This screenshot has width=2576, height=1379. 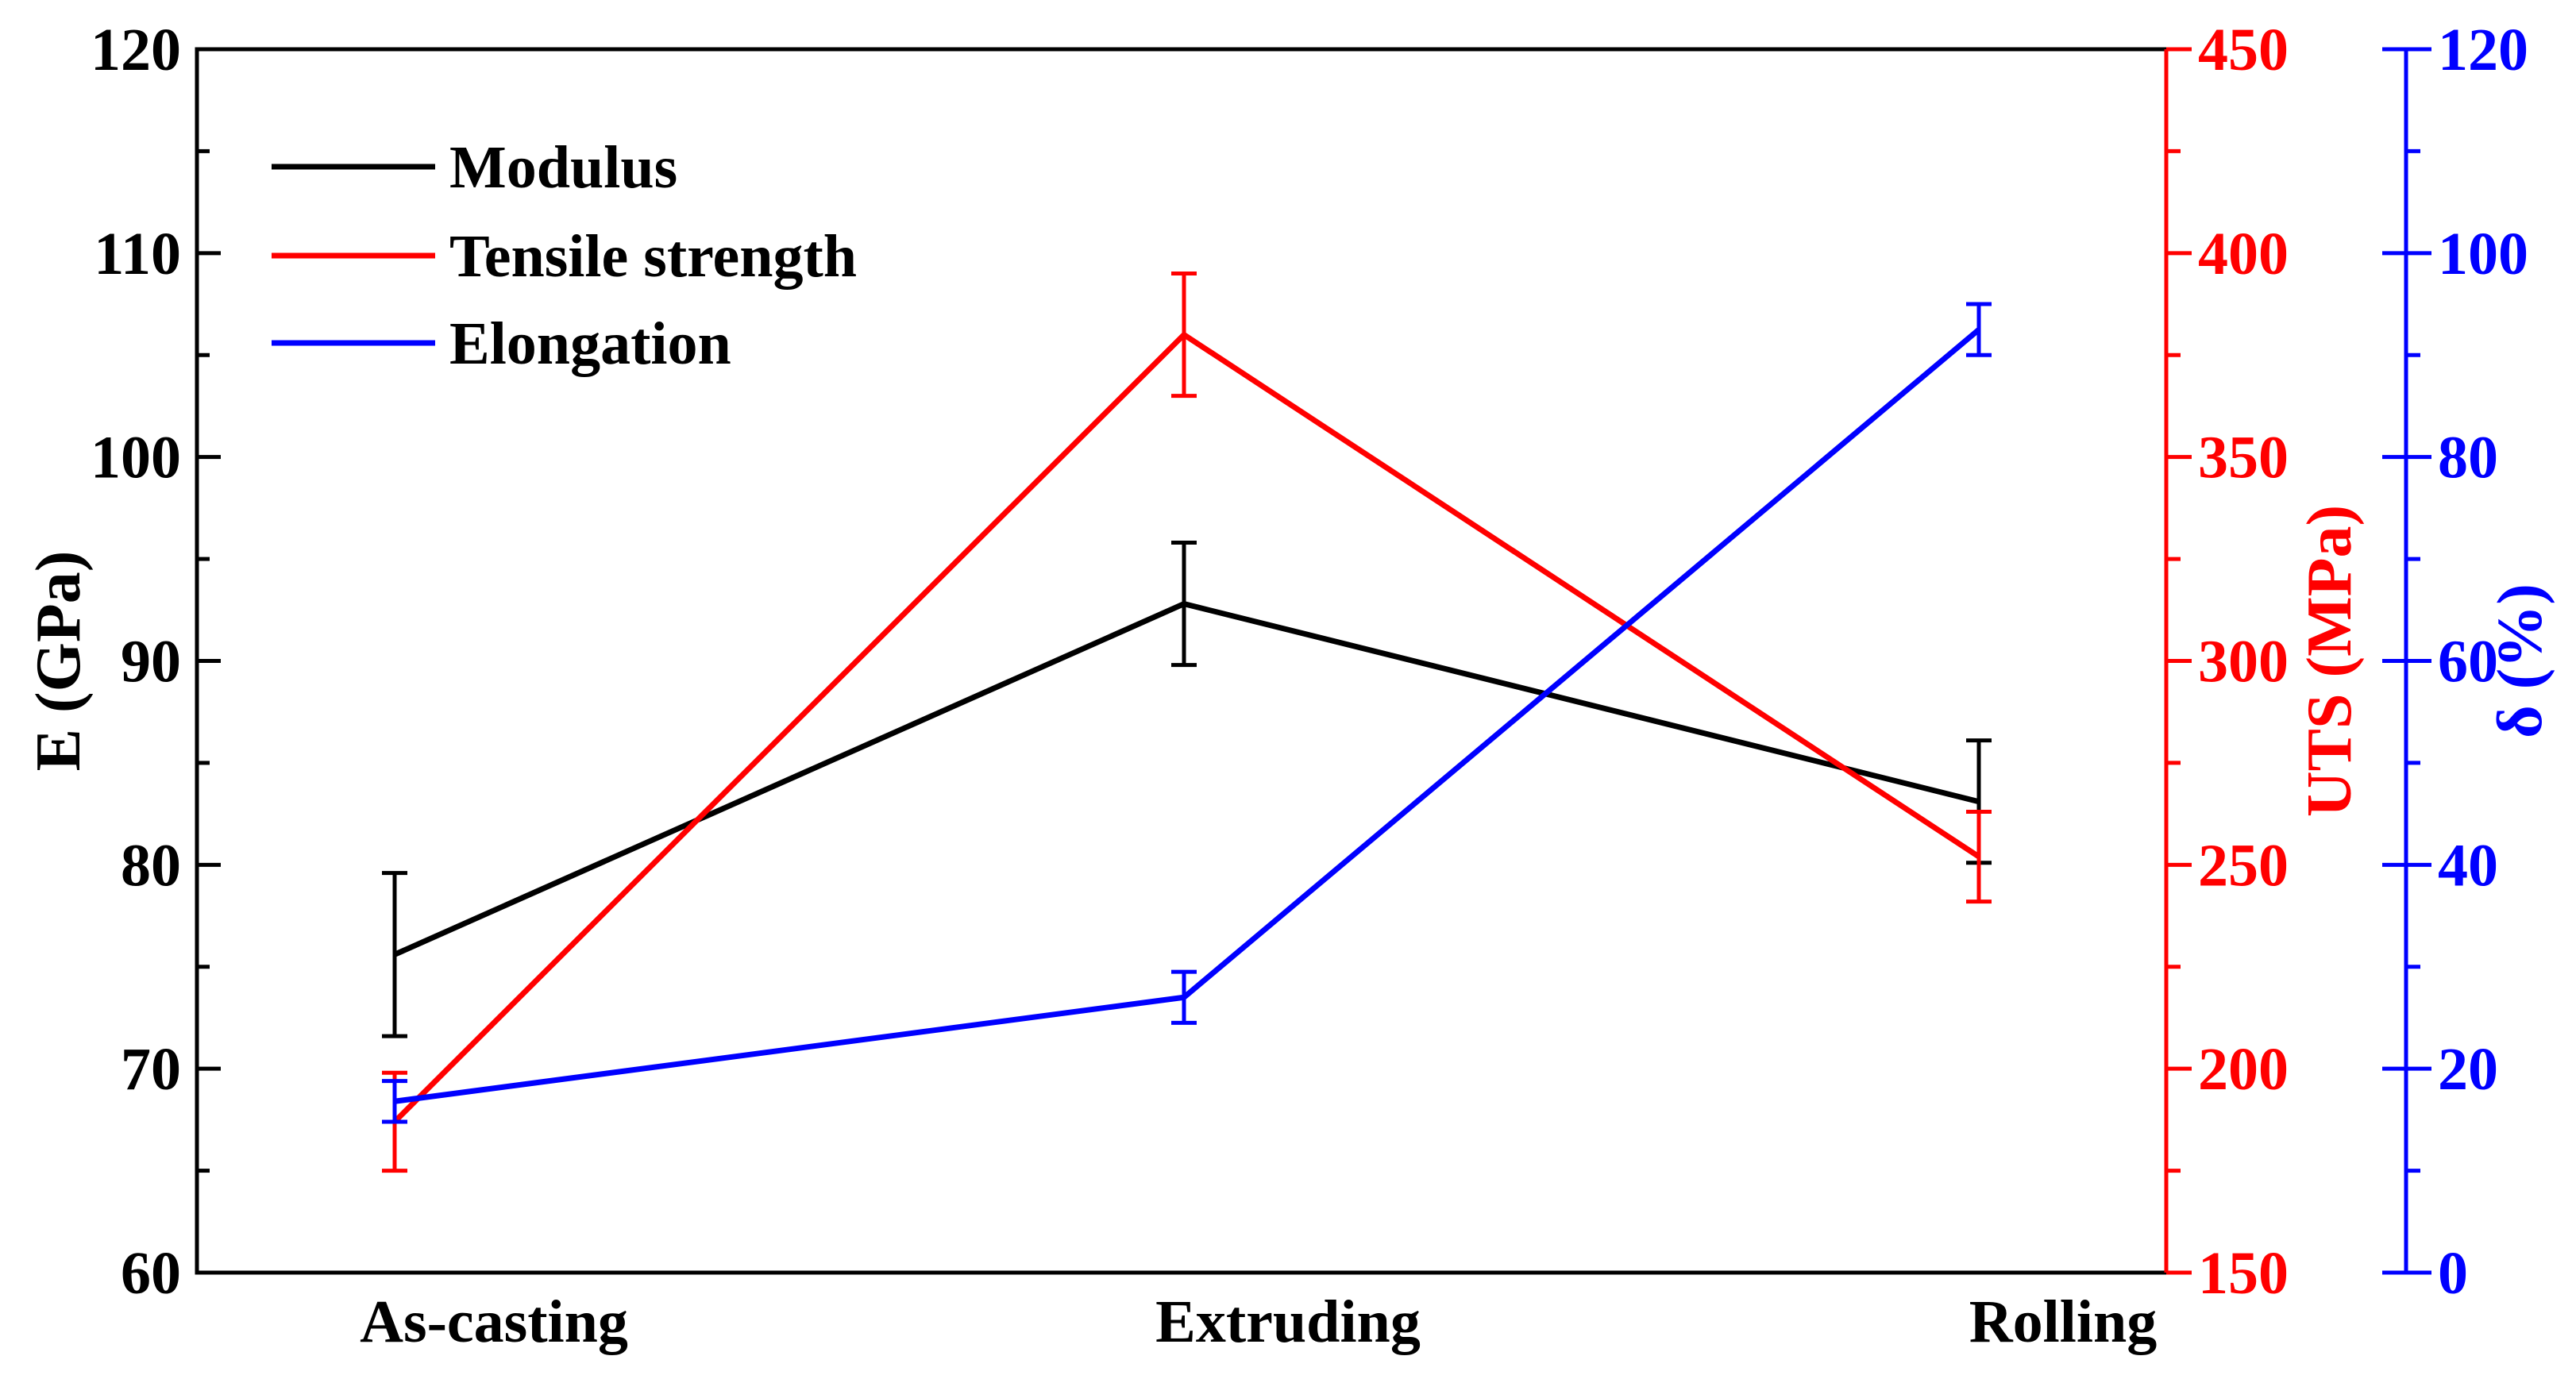 What do you see at coordinates (2243, 458) in the screenshot?
I see `uts-axis-tick-label: 350` at bounding box center [2243, 458].